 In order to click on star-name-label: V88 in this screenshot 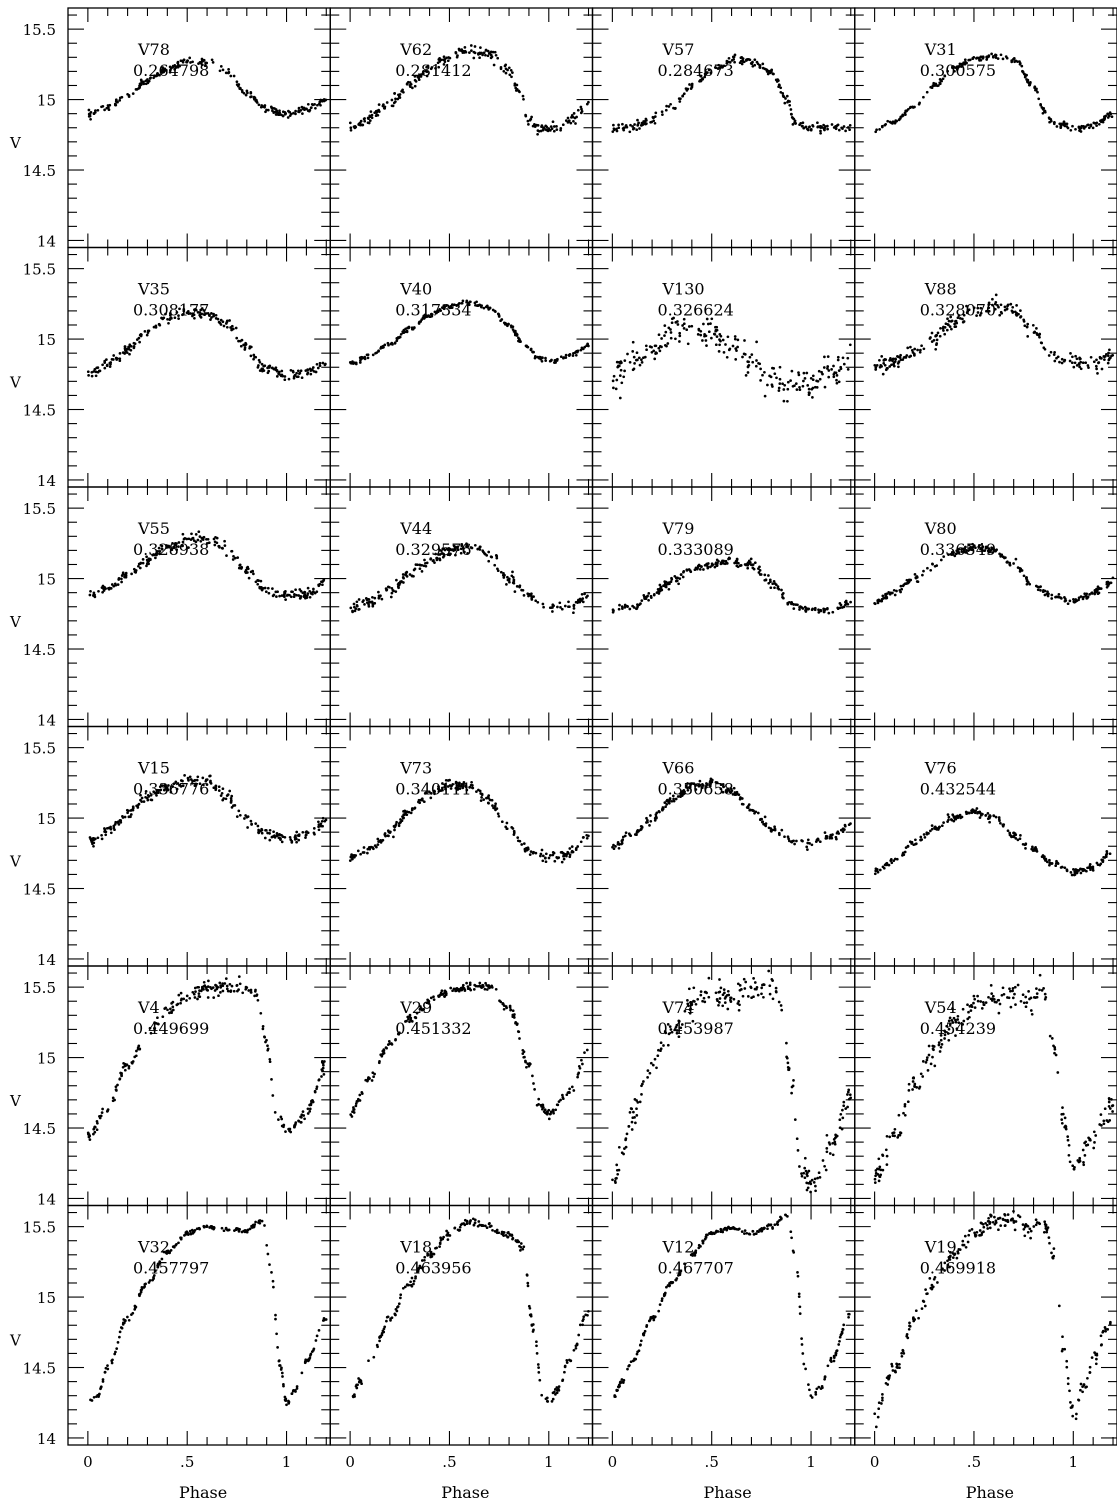, I will do `click(940, 289)`.